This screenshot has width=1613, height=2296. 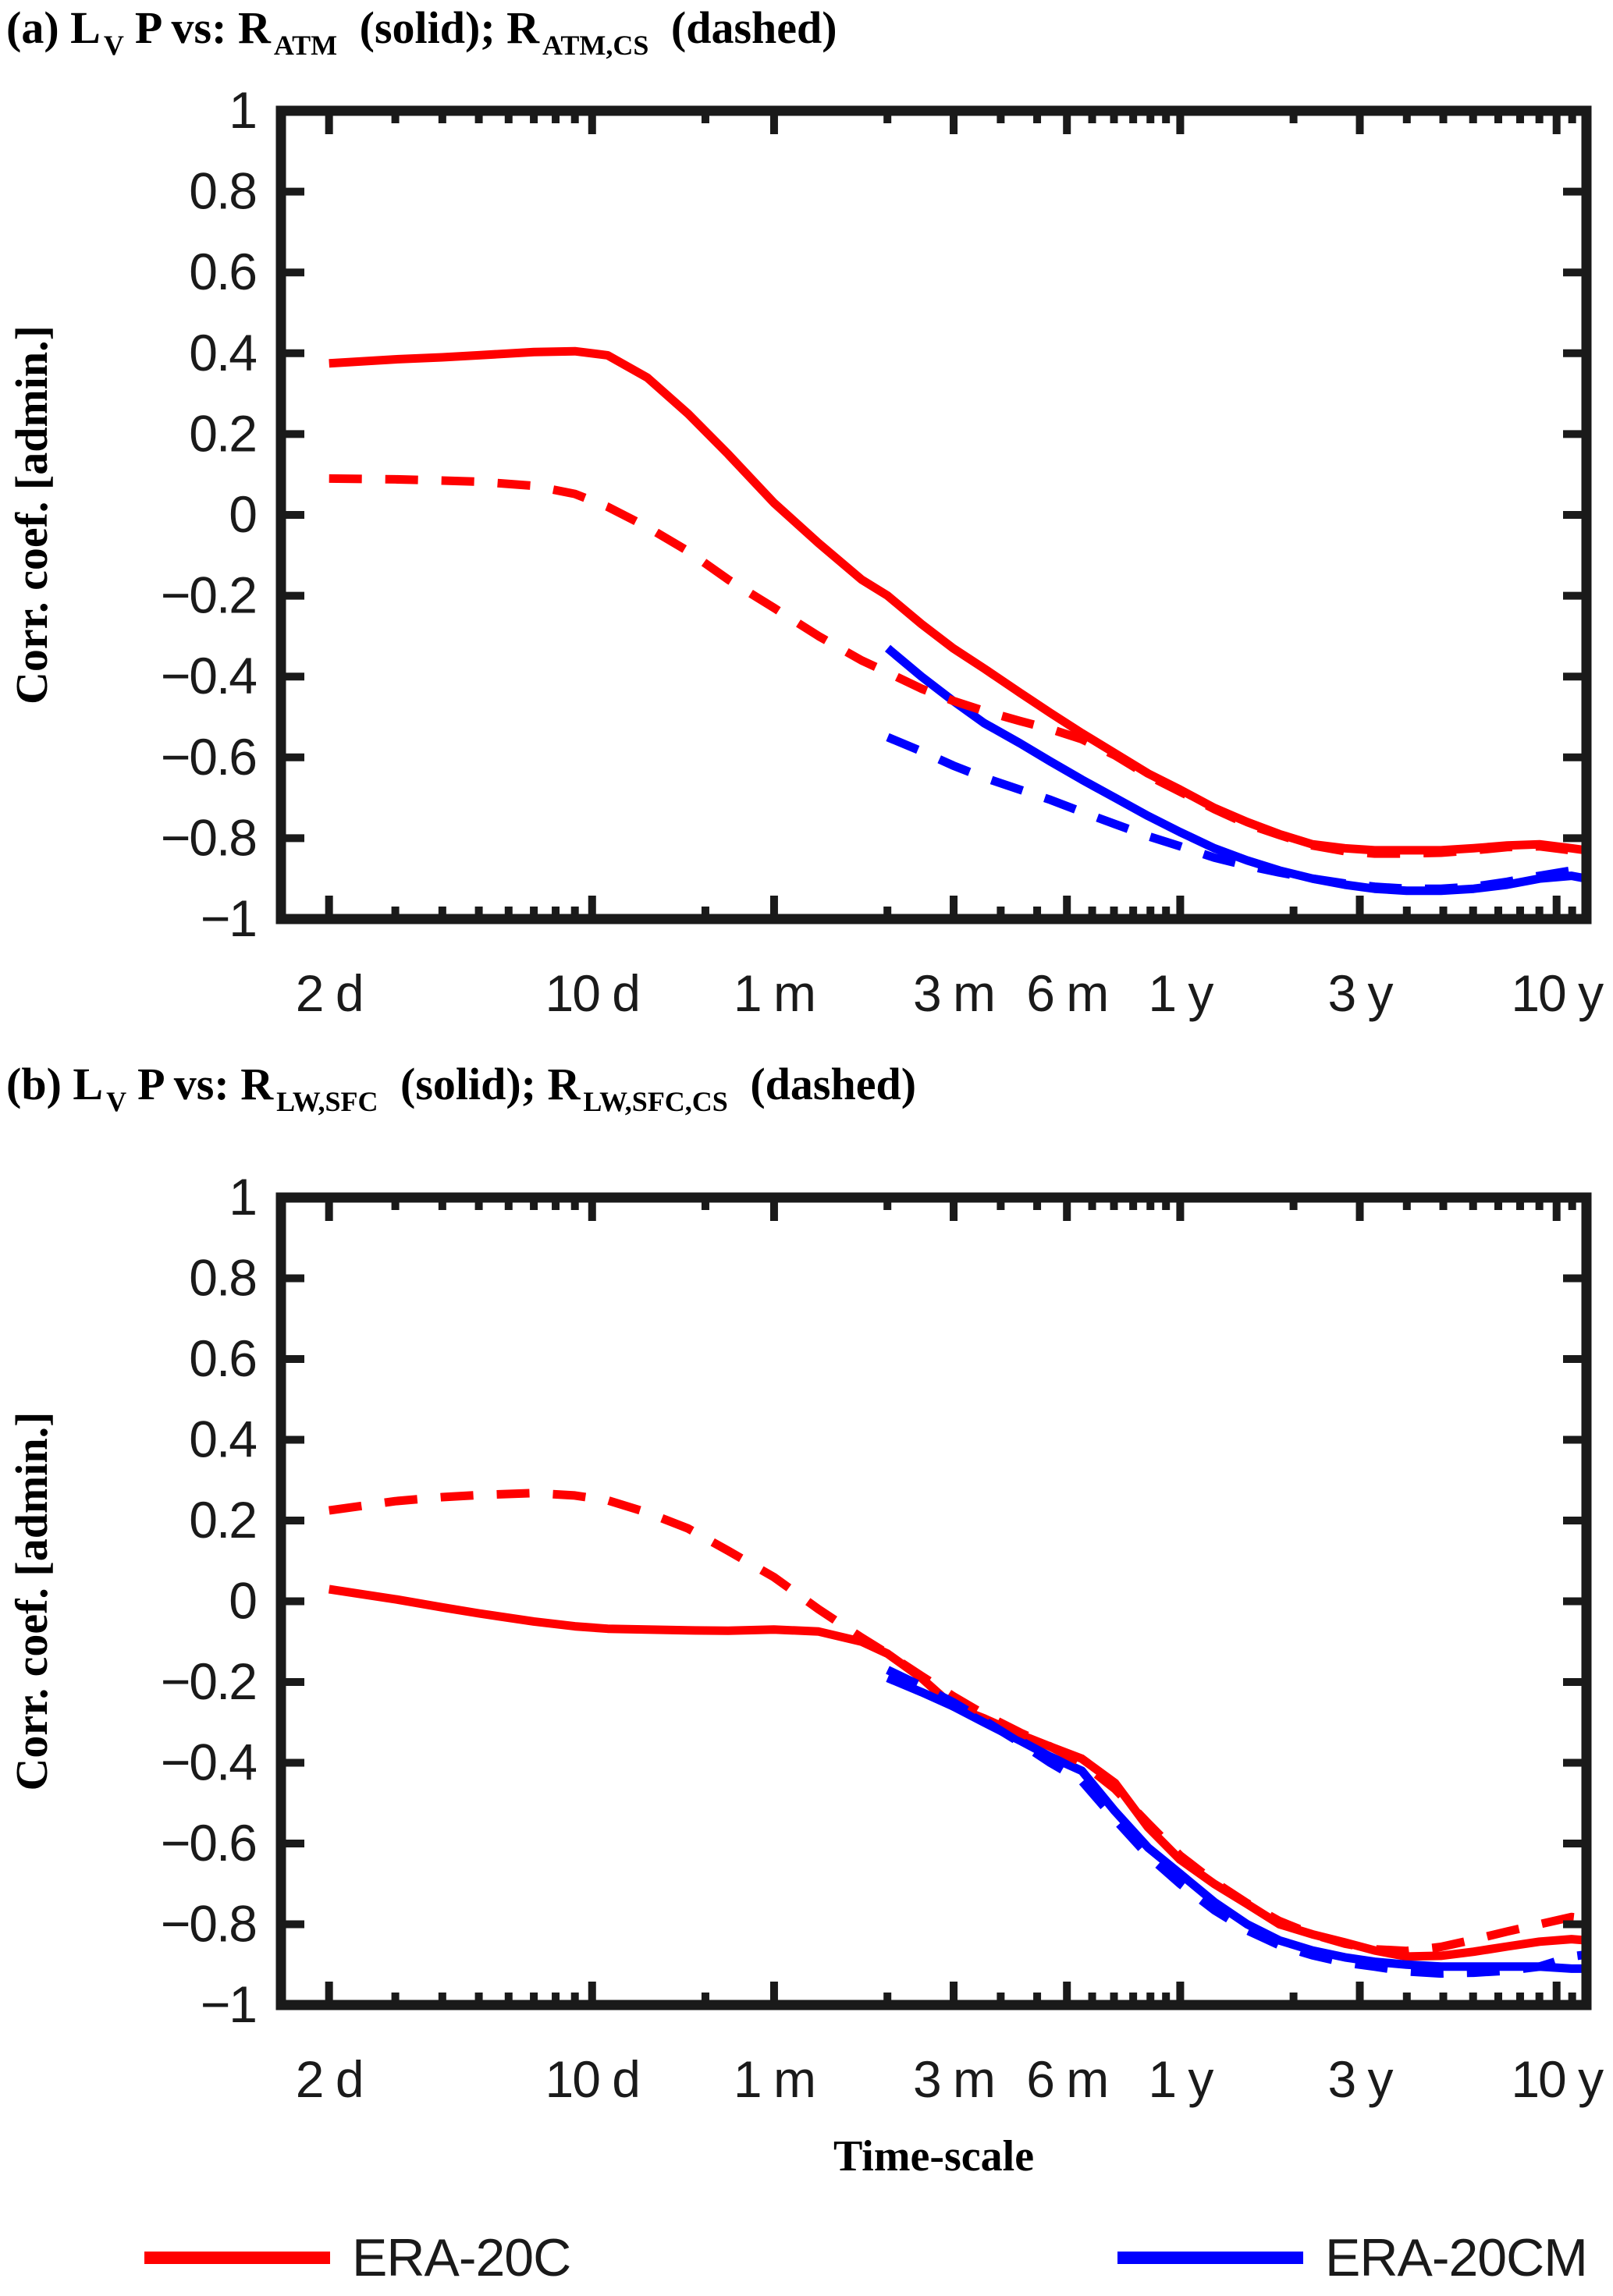 What do you see at coordinates (595, 45) in the screenshot?
I see `title-subscript: ATM,CS` at bounding box center [595, 45].